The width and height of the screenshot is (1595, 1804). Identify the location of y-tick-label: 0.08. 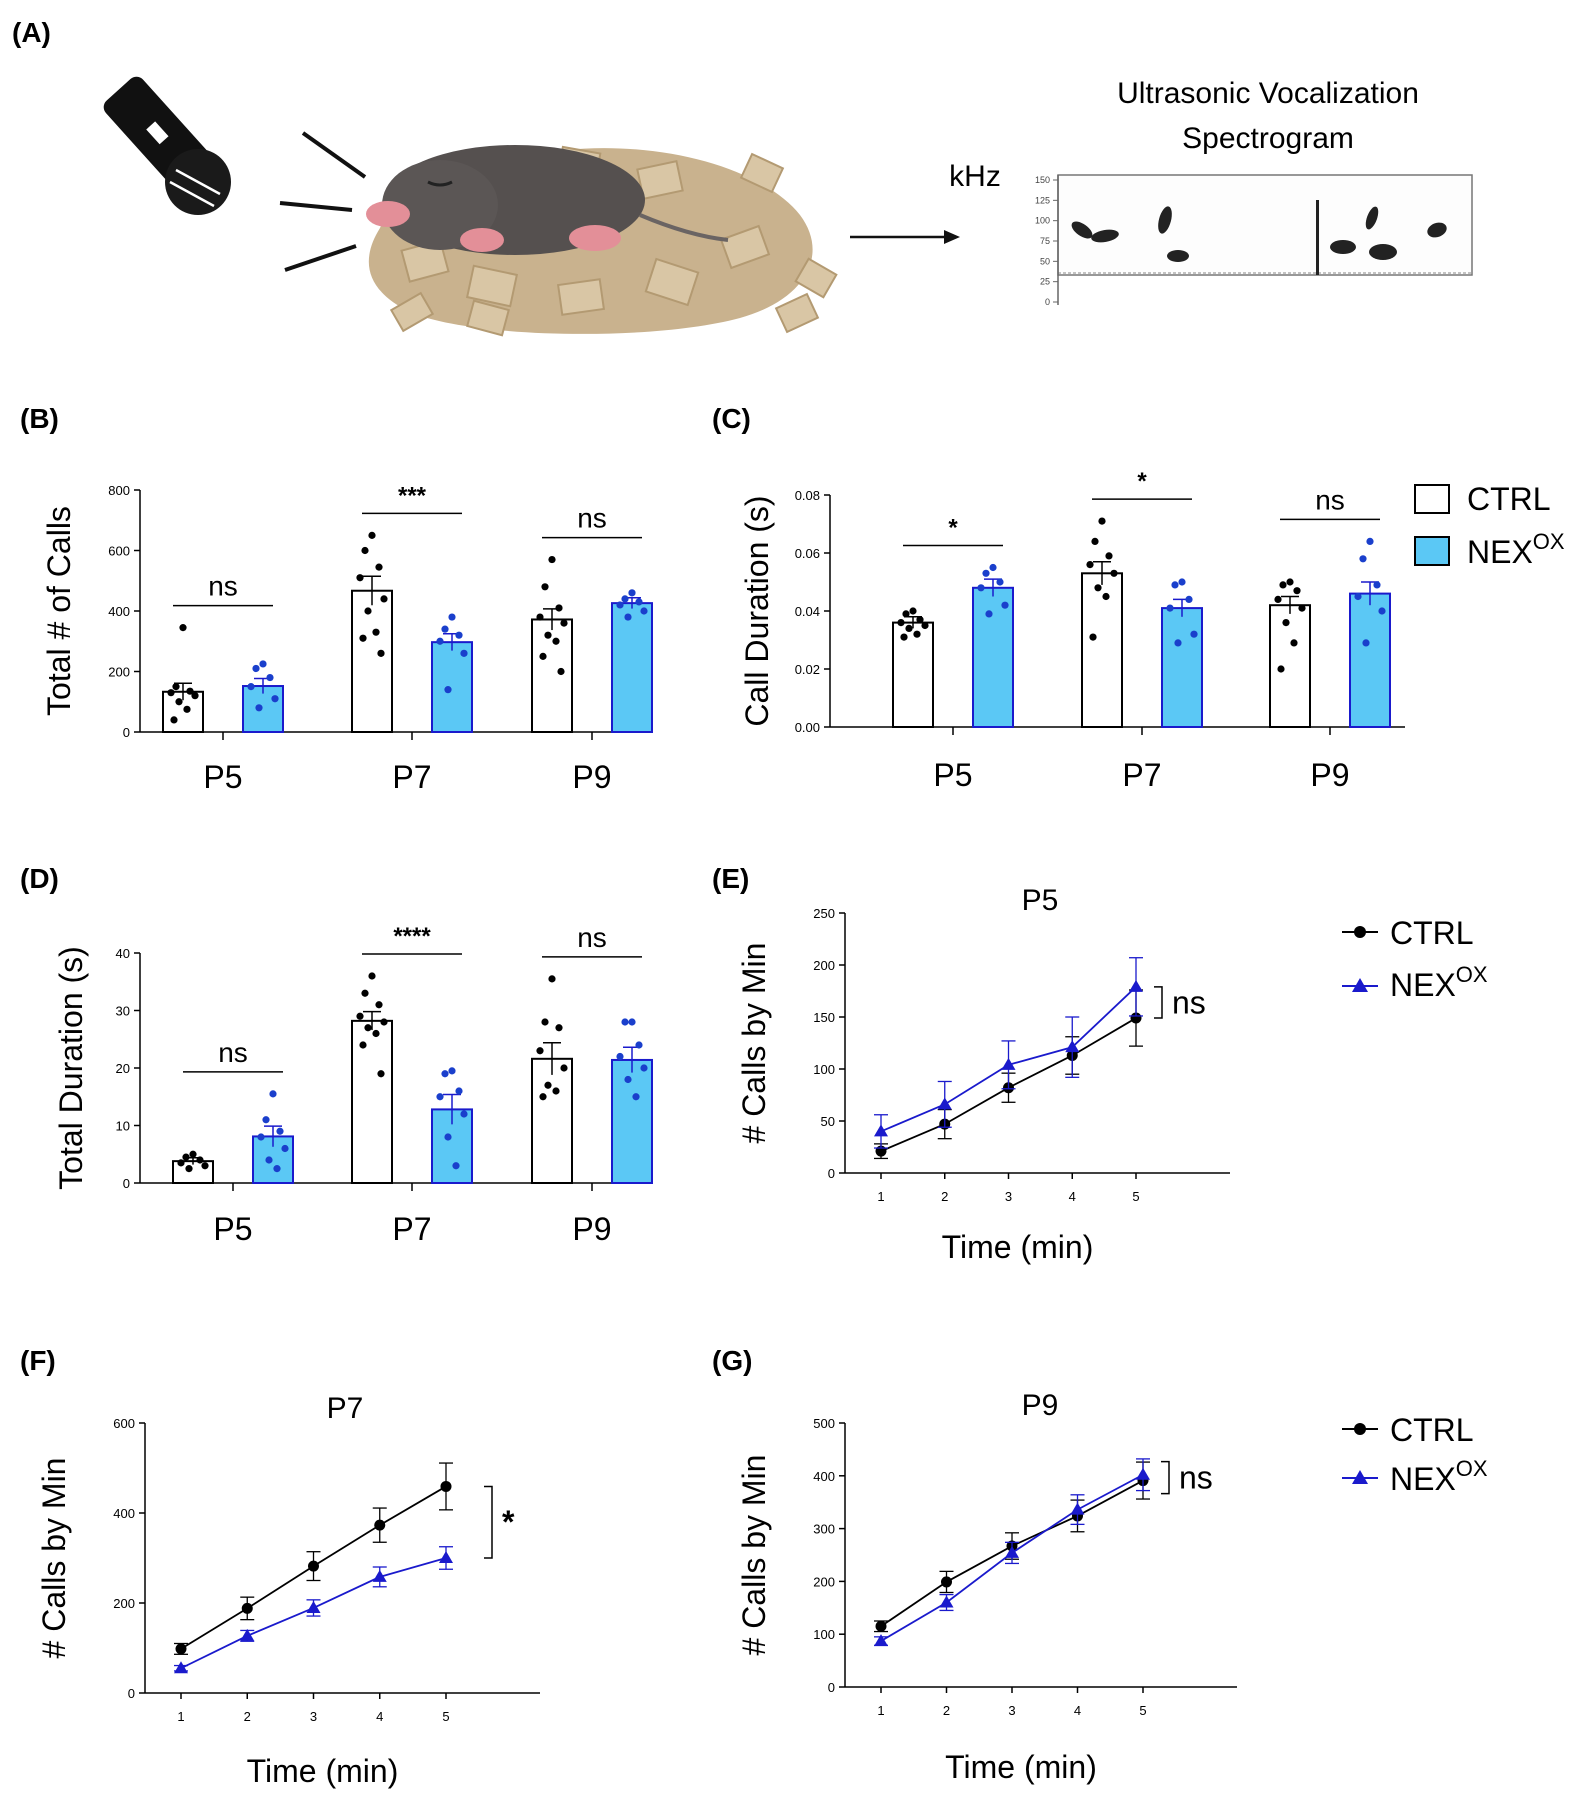
(807, 495).